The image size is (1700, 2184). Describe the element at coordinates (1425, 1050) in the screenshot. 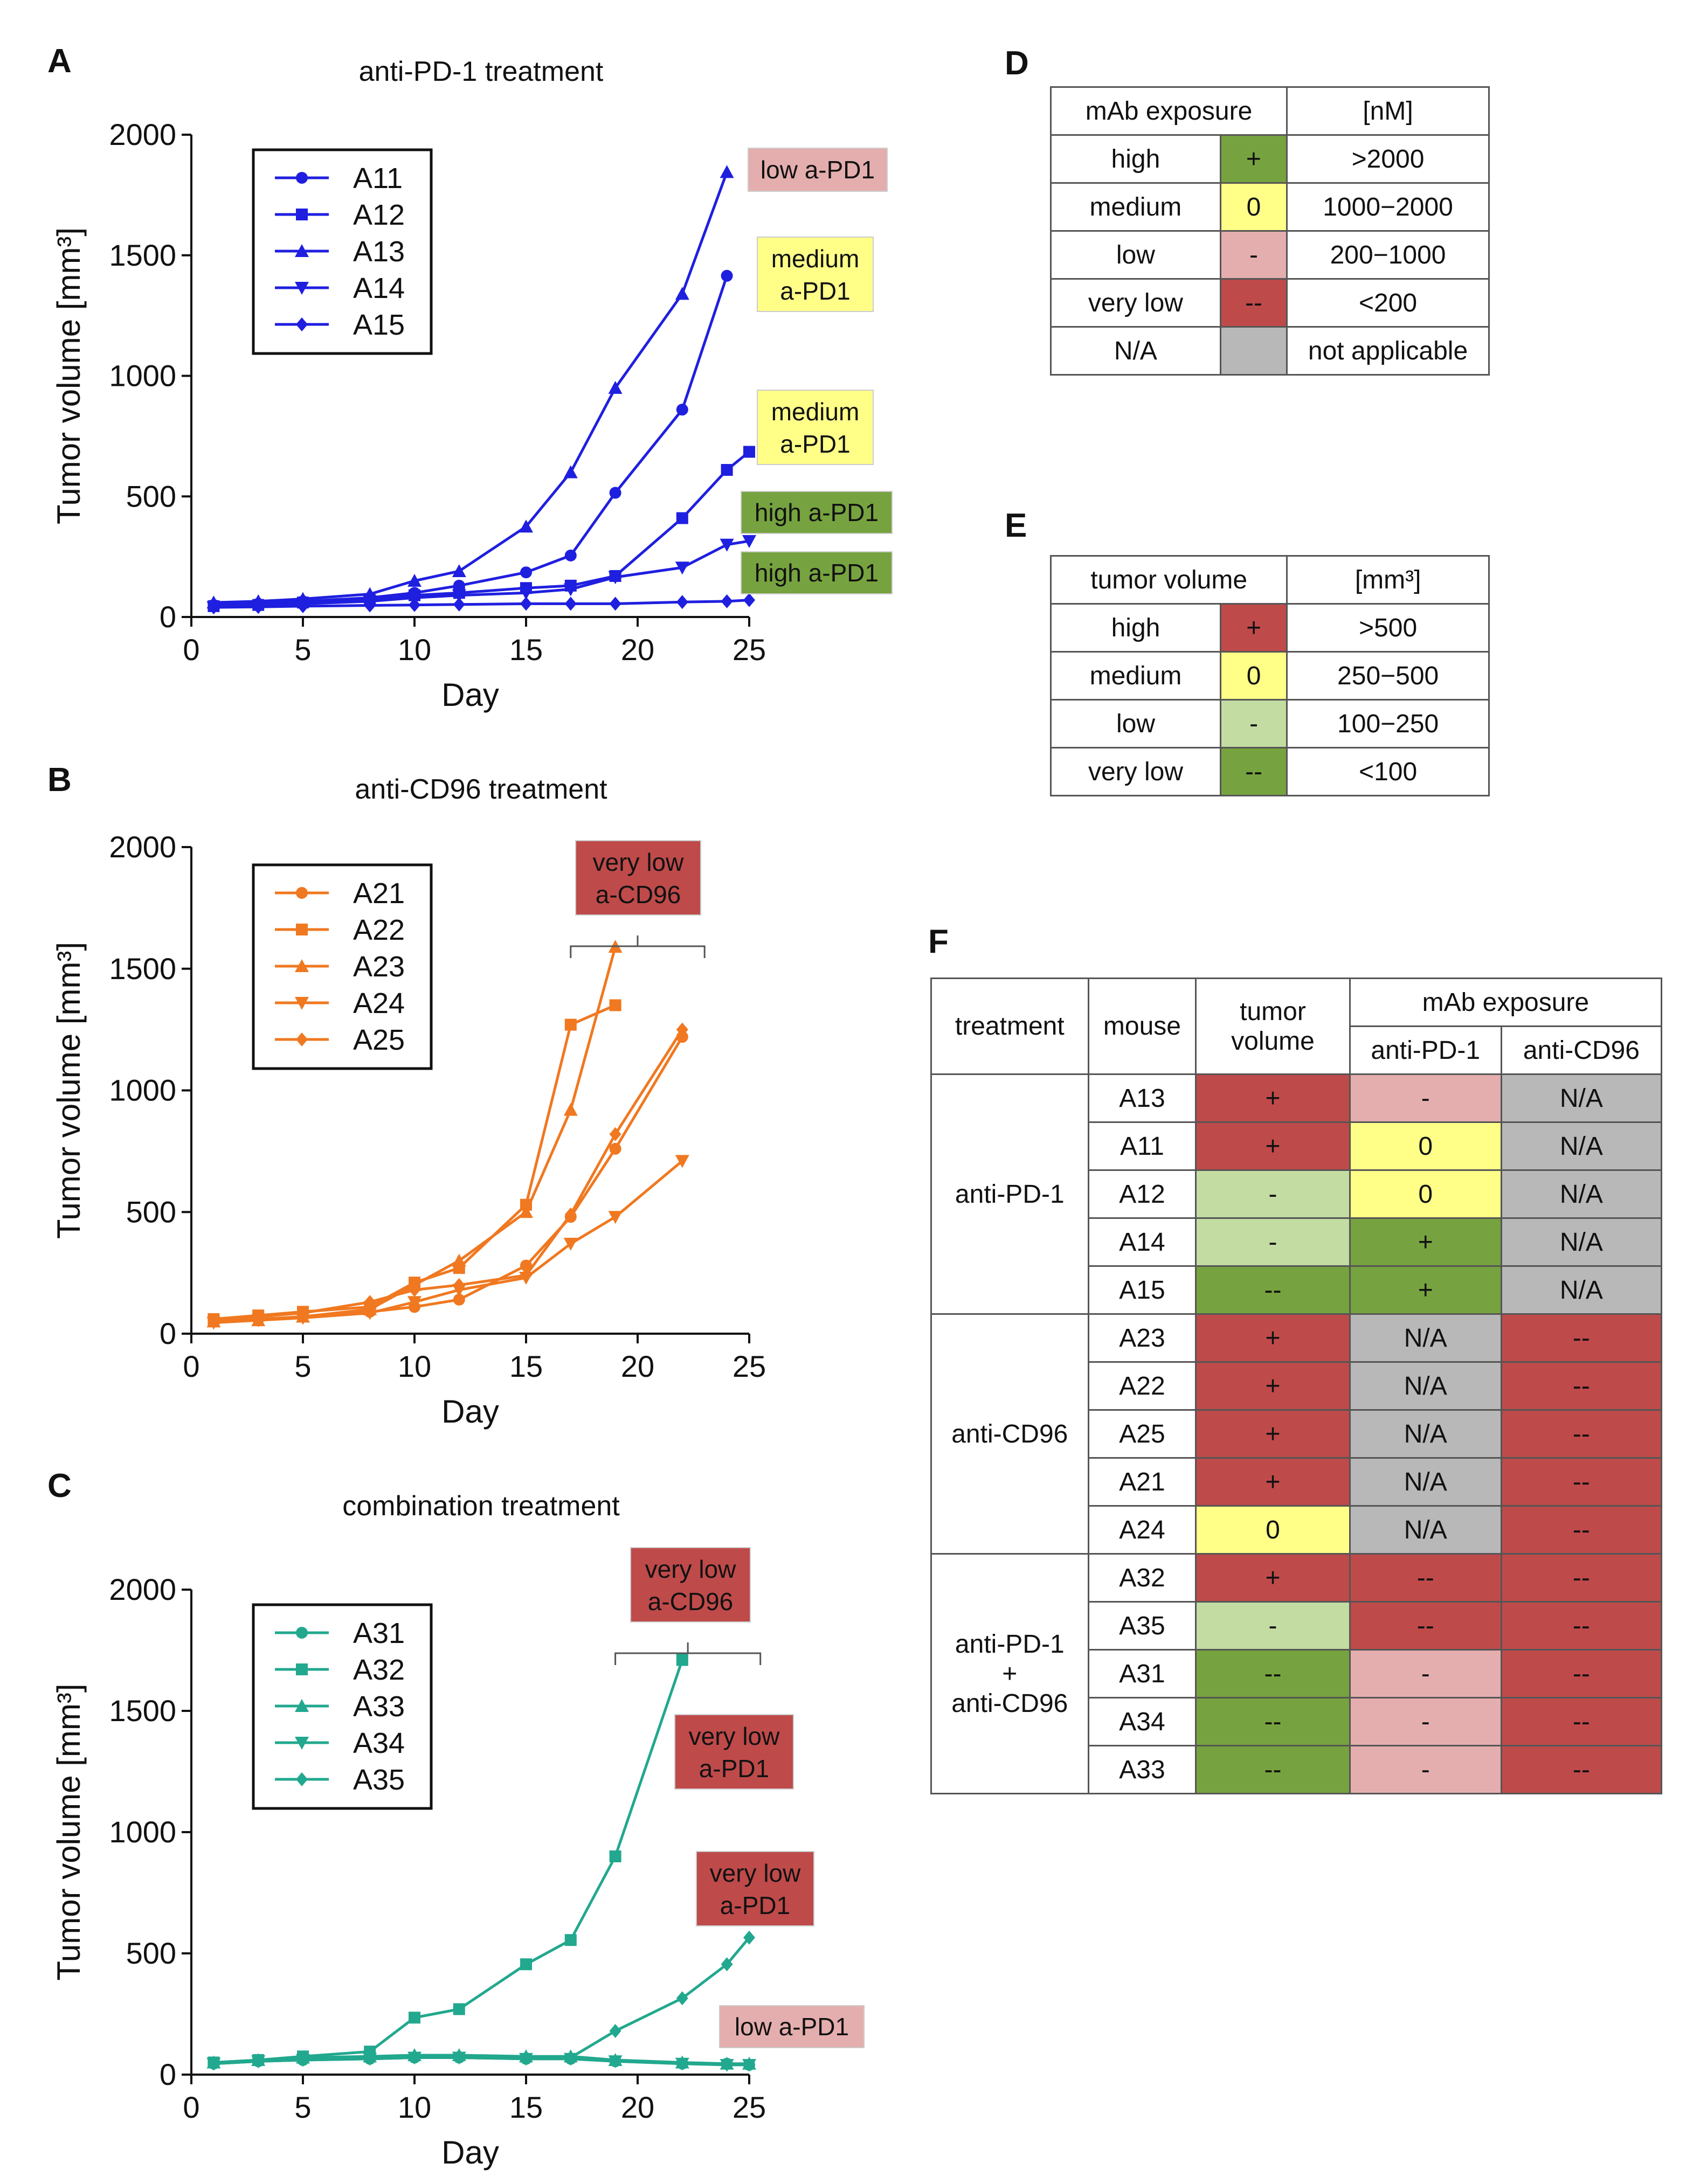

I see `header-anti-pd1: anti-PD-1` at that location.